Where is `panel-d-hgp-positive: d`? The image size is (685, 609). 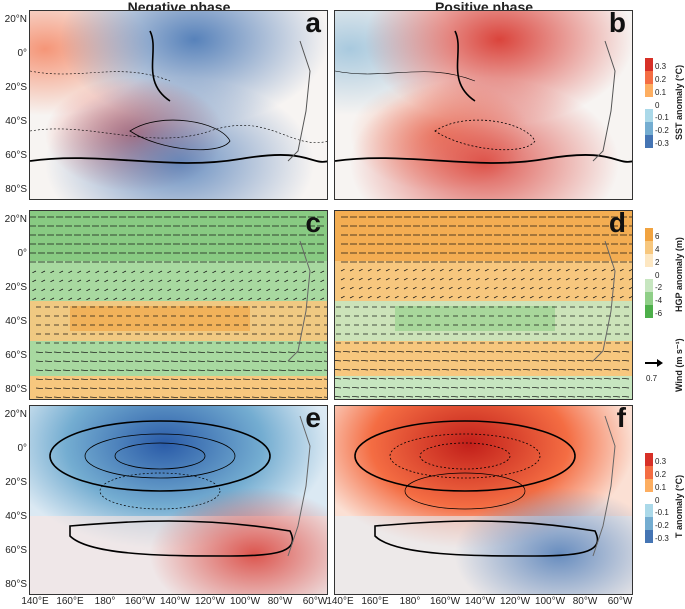
panel-d-hgp-positive: d is located at coordinates (483, 305).